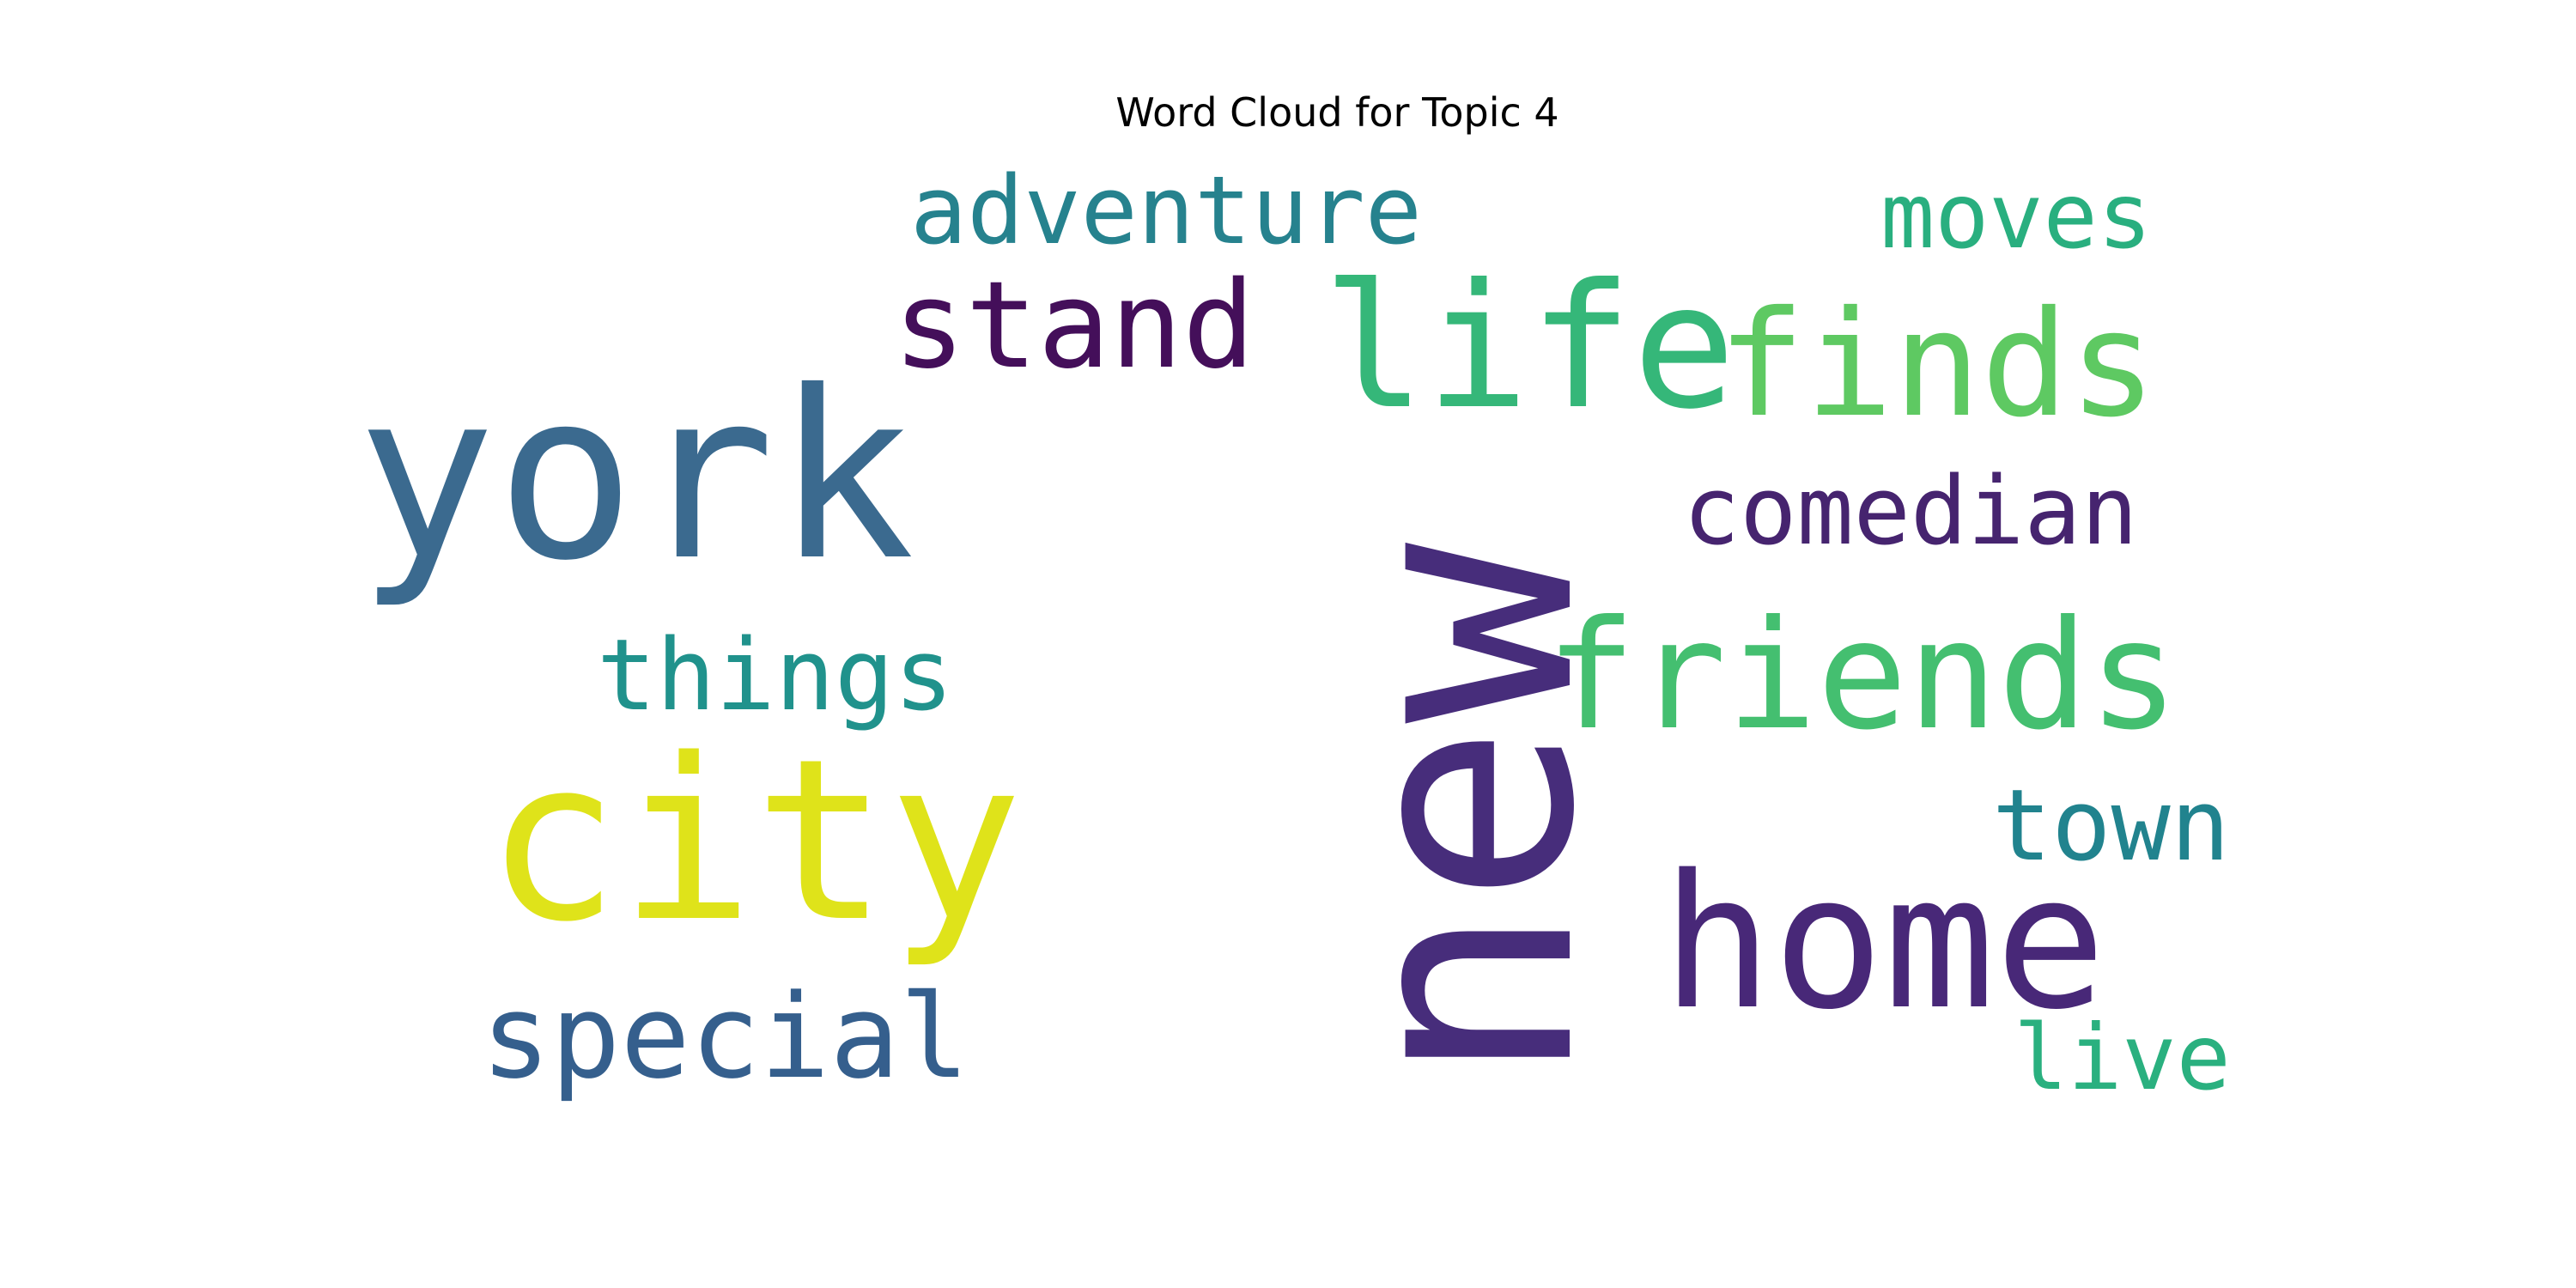  What do you see at coordinates (725, 1036) in the screenshot?
I see `word-special: special` at bounding box center [725, 1036].